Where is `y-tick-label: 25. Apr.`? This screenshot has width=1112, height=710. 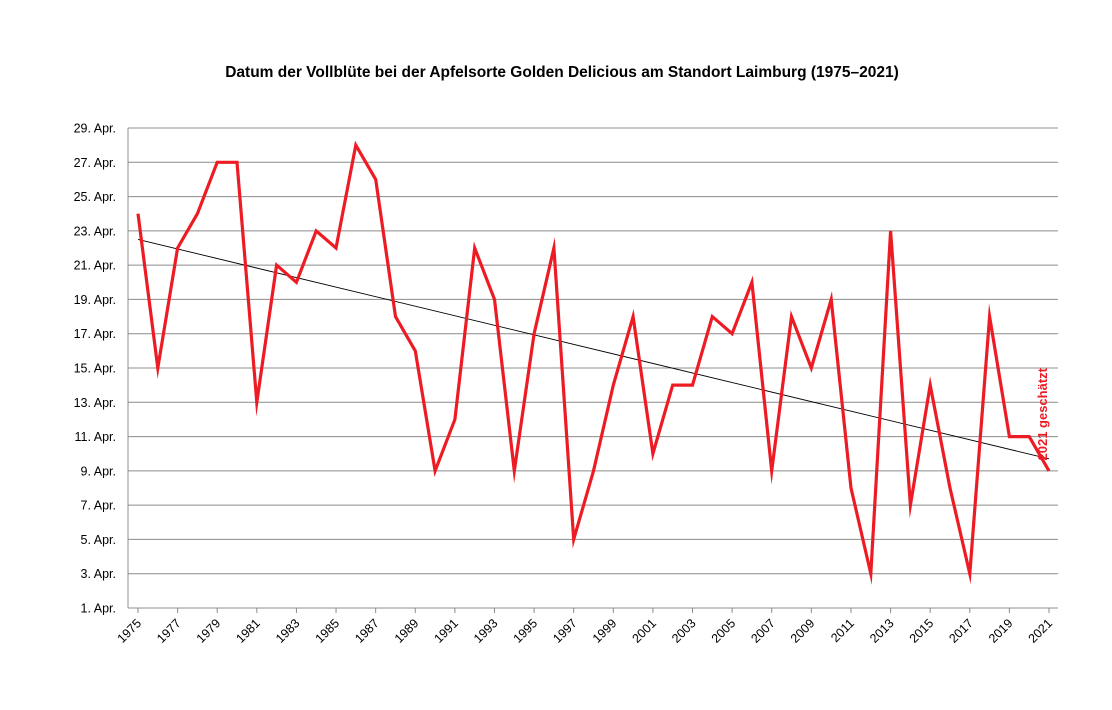 y-tick-label: 25. Apr. is located at coordinates (95, 197).